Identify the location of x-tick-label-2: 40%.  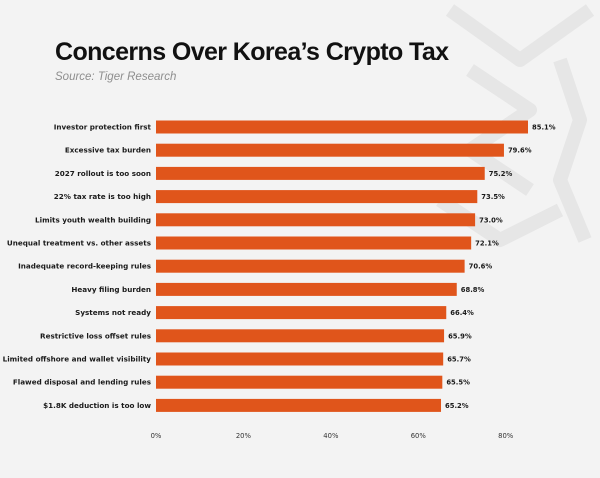
(331, 436).